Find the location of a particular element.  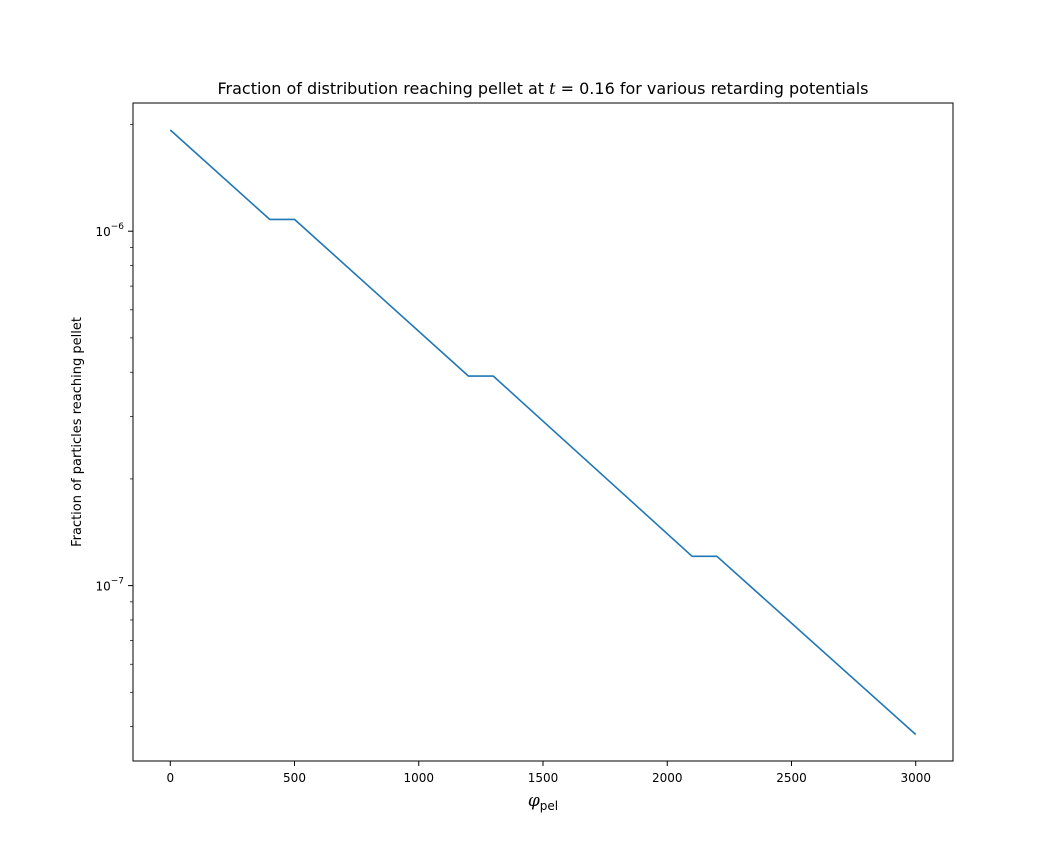

x-tick-label: 2000 is located at coordinates (667, 778).